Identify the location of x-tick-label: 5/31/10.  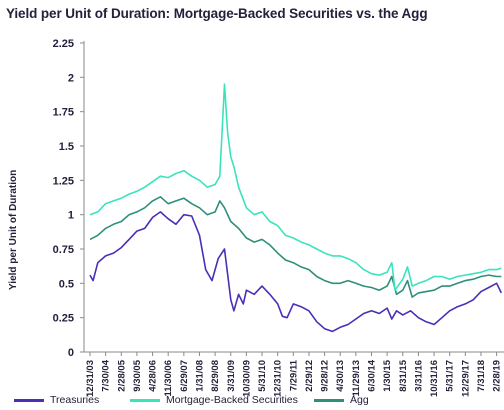
(262, 376).